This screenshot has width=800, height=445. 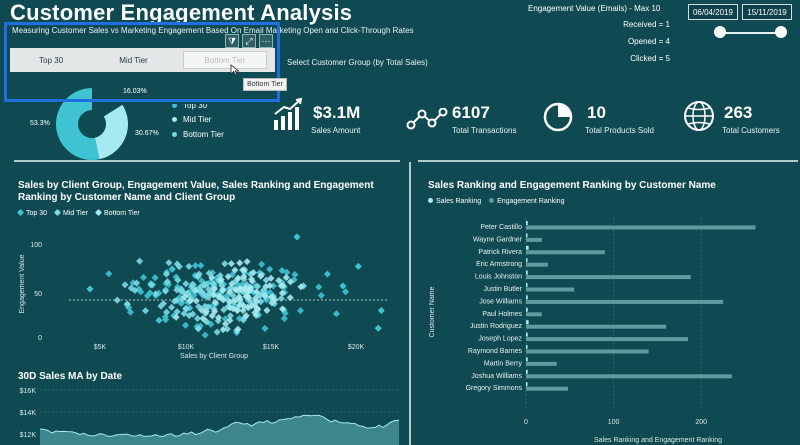 I want to click on more-options-icon: ⋯, so click(x=266, y=41).